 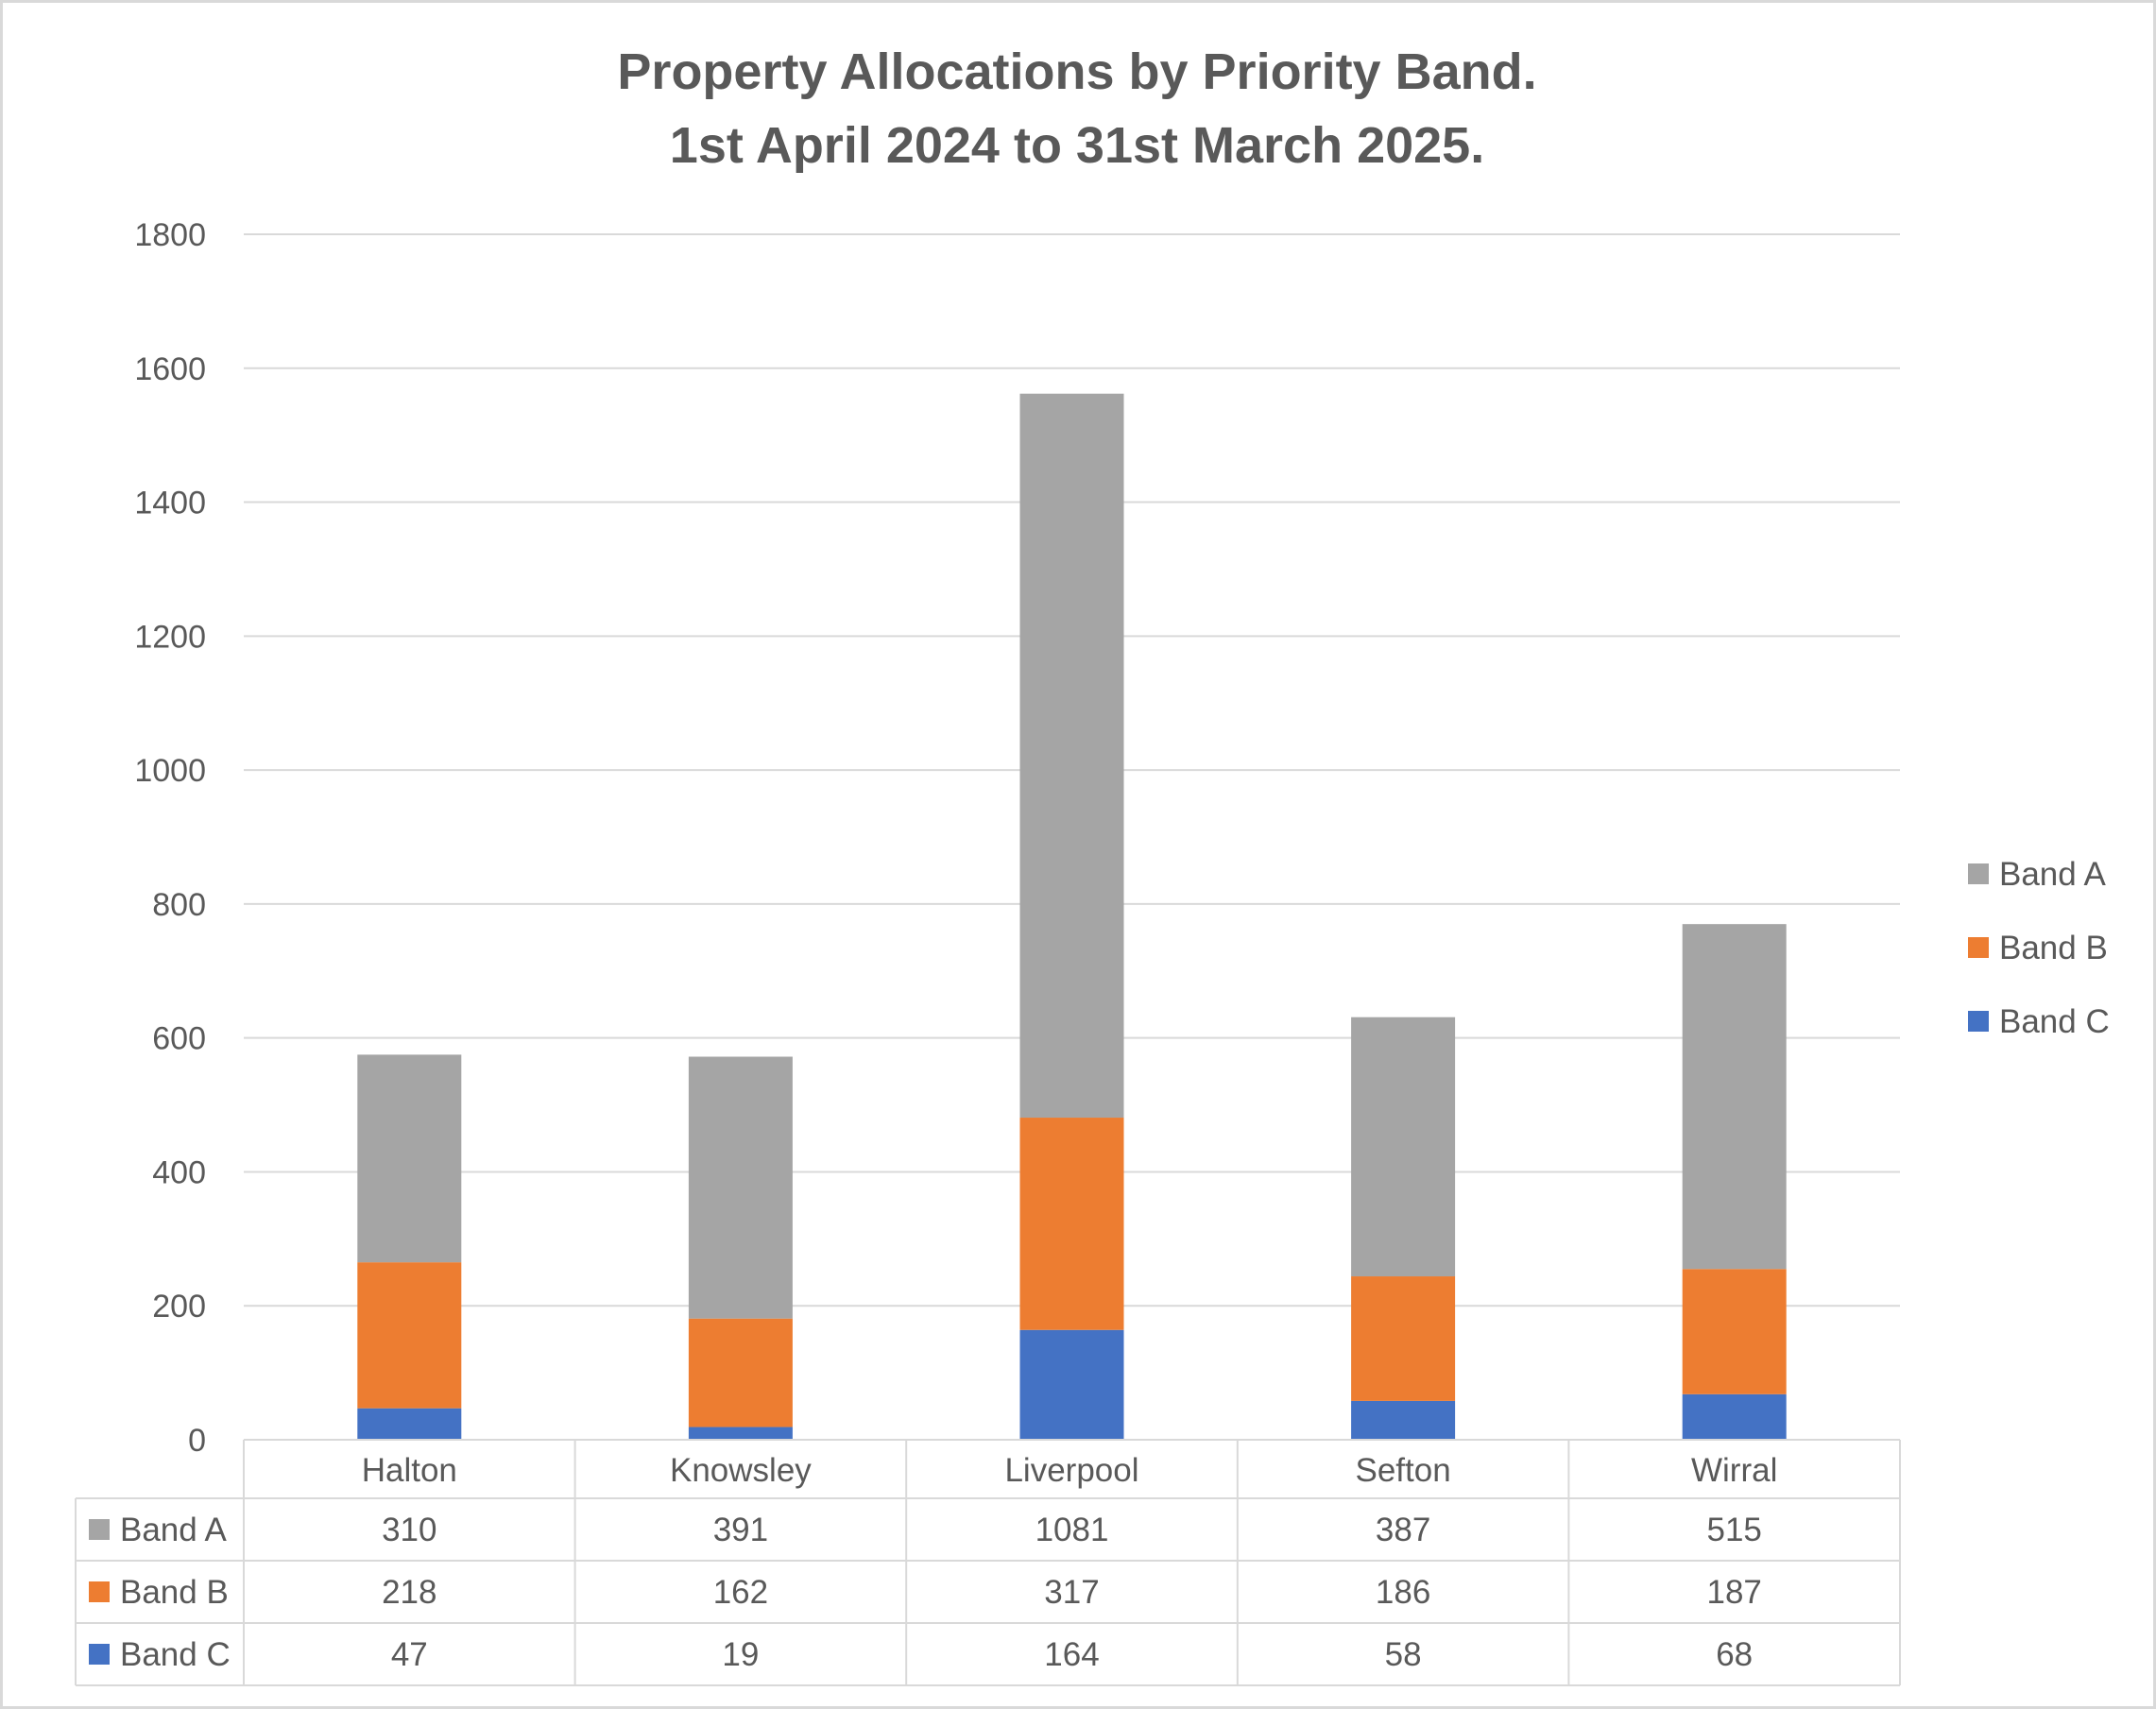 What do you see at coordinates (1404, 1147) in the screenshot?
I see `bar-sefton-band-a` at bounding box center [1404, 1147].